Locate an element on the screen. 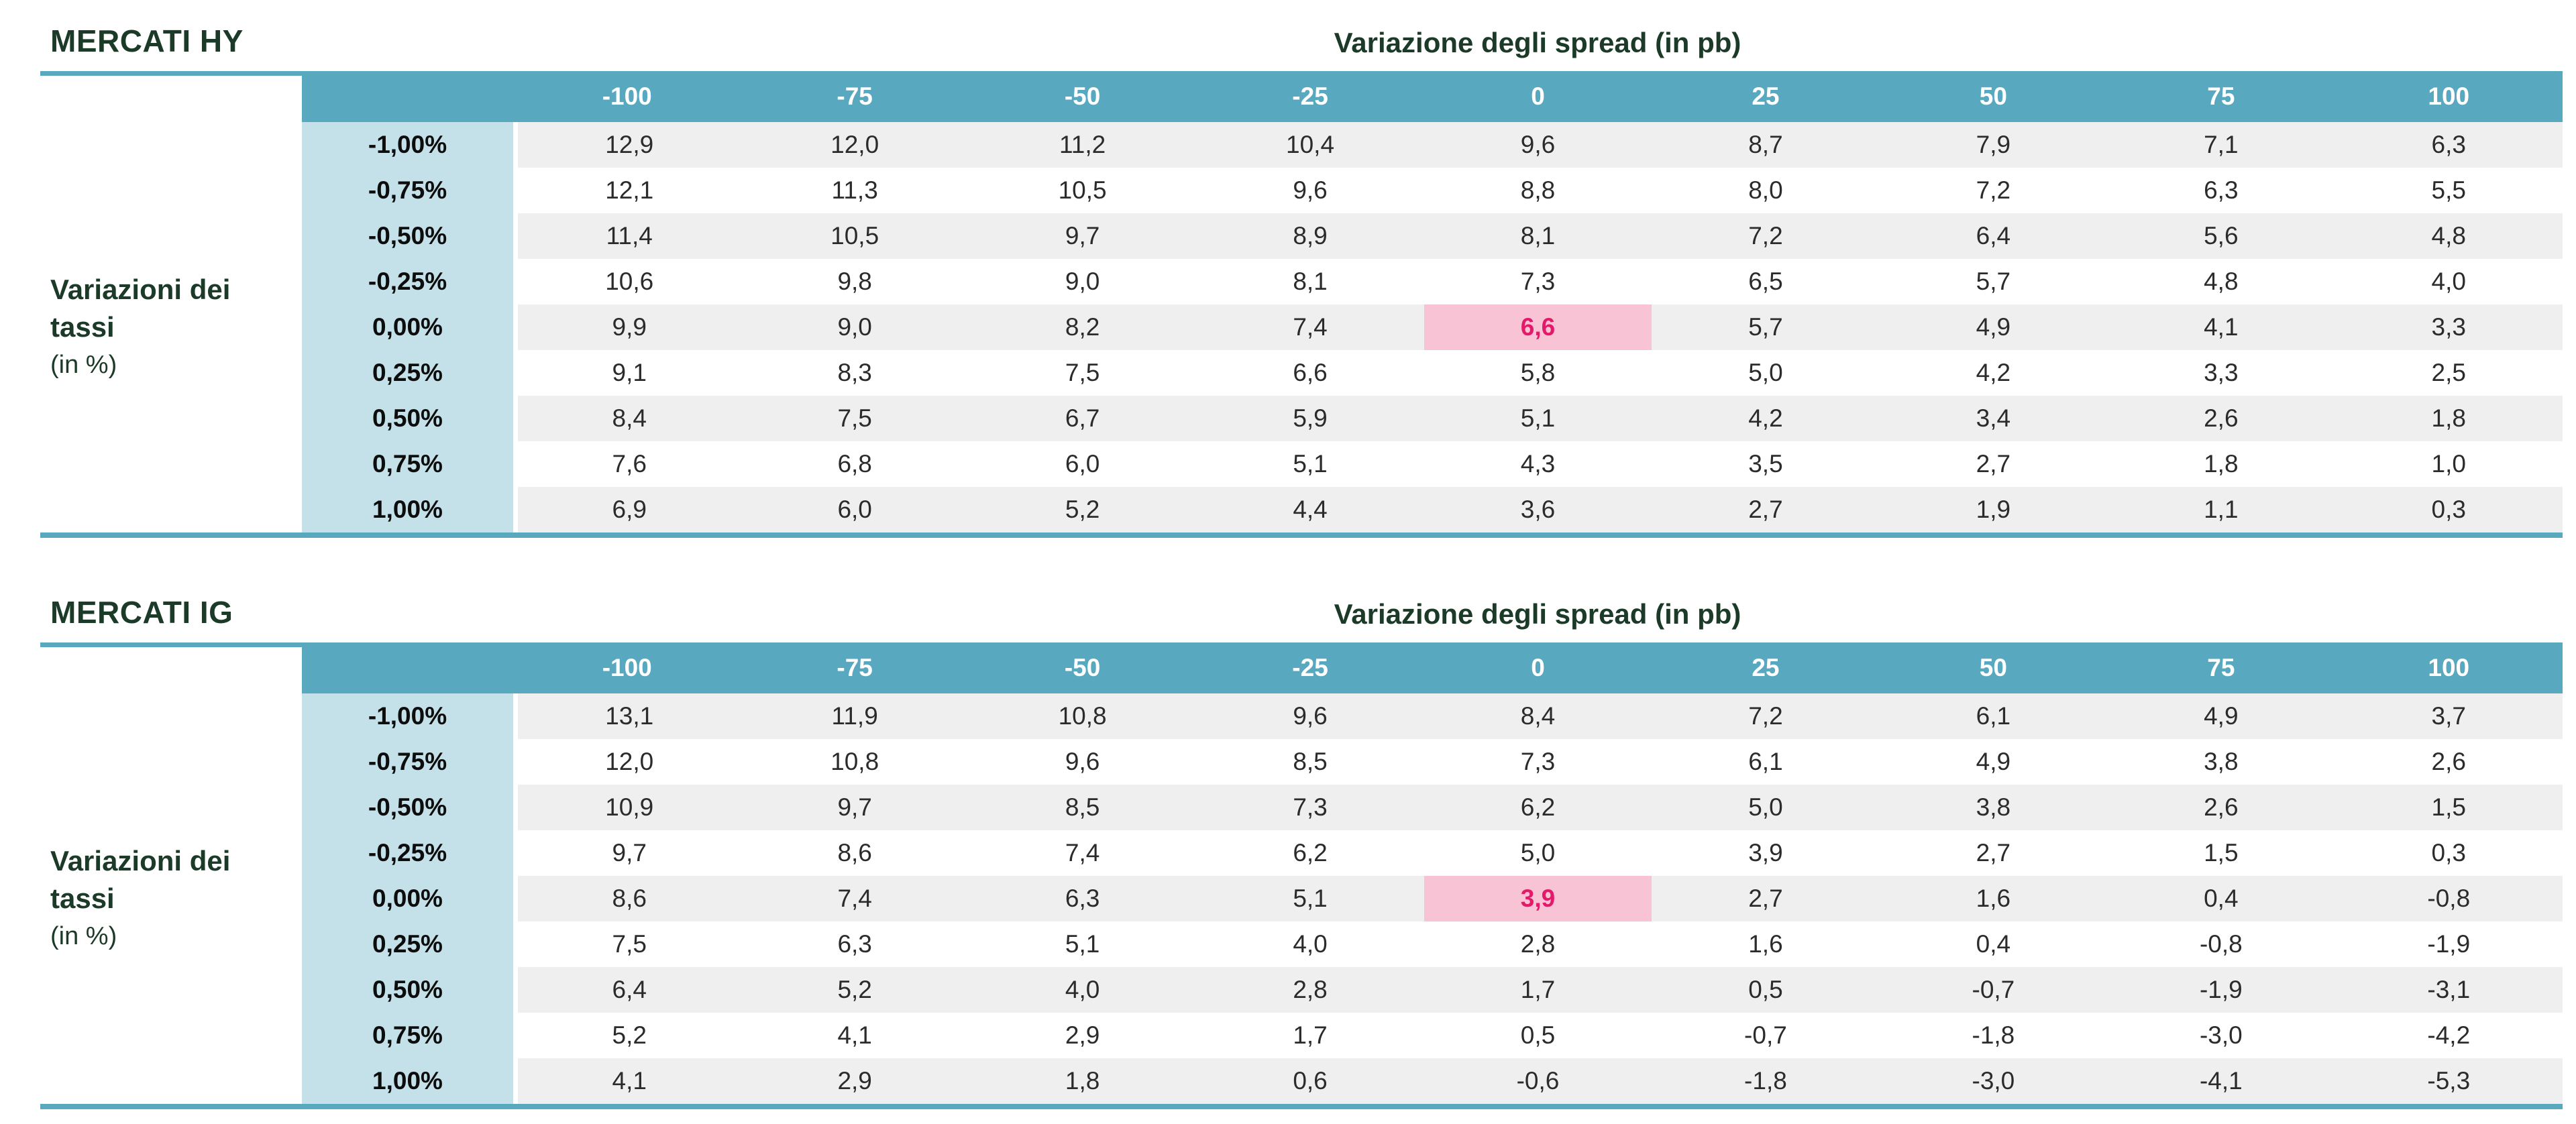  spread-col-header: 75 is located at coordinates (2221, 96).